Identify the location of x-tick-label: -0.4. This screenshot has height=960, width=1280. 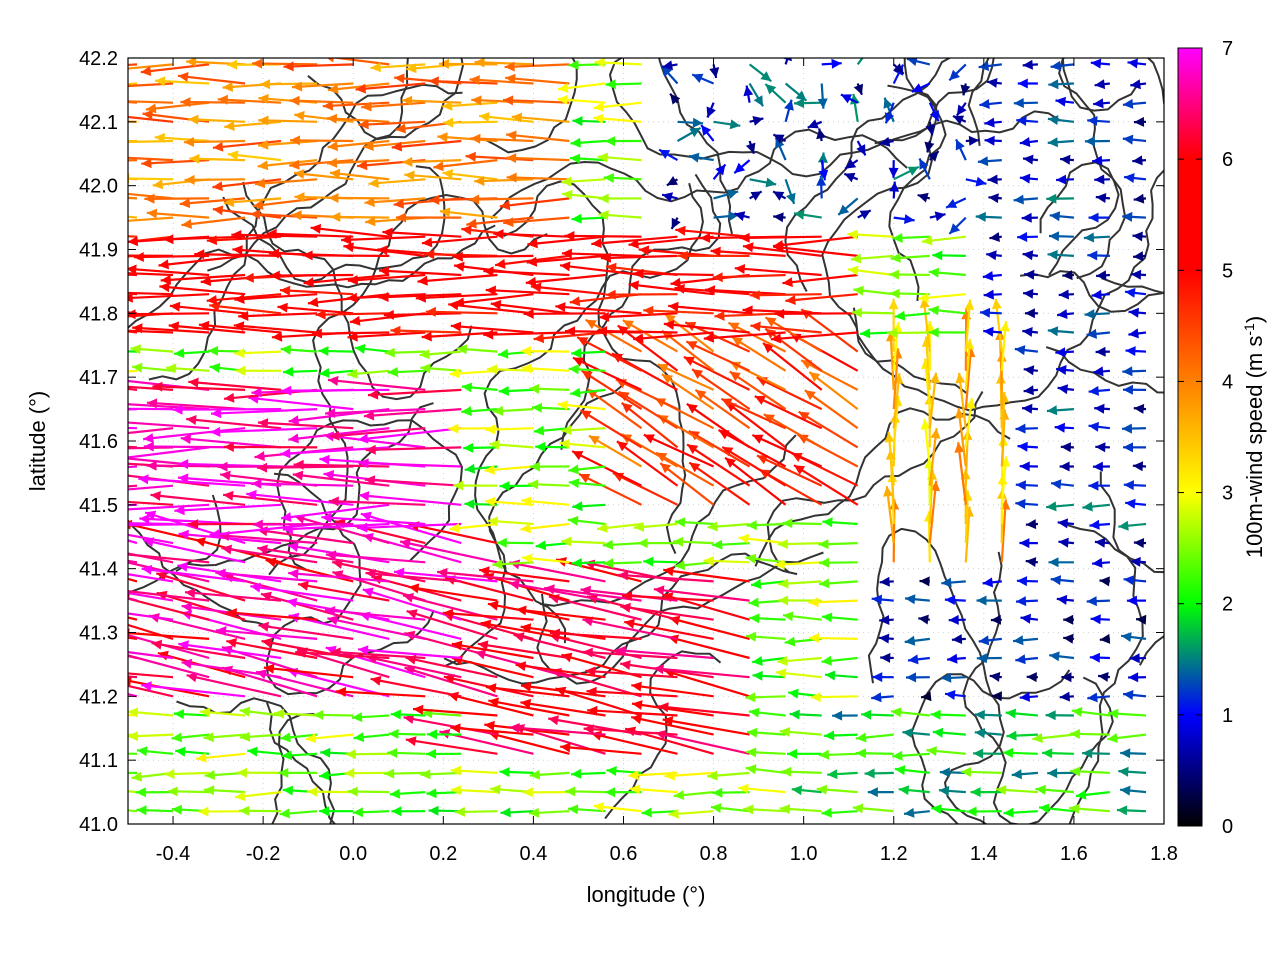
(173, 854).